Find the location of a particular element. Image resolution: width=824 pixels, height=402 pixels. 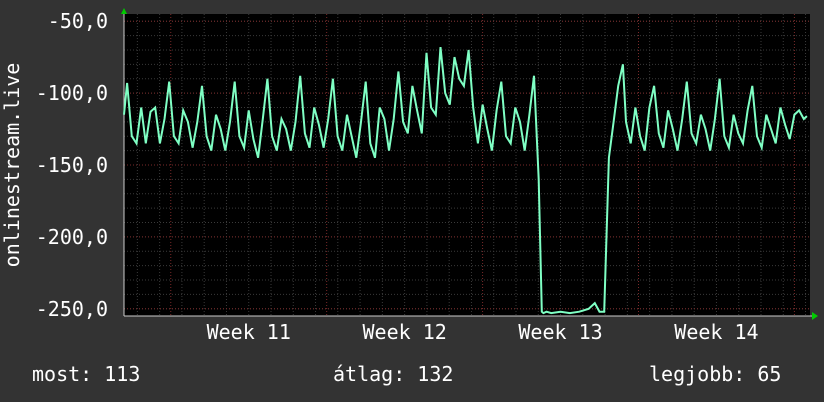

stat-current: most: 113 is located at coordinates (86, 374).